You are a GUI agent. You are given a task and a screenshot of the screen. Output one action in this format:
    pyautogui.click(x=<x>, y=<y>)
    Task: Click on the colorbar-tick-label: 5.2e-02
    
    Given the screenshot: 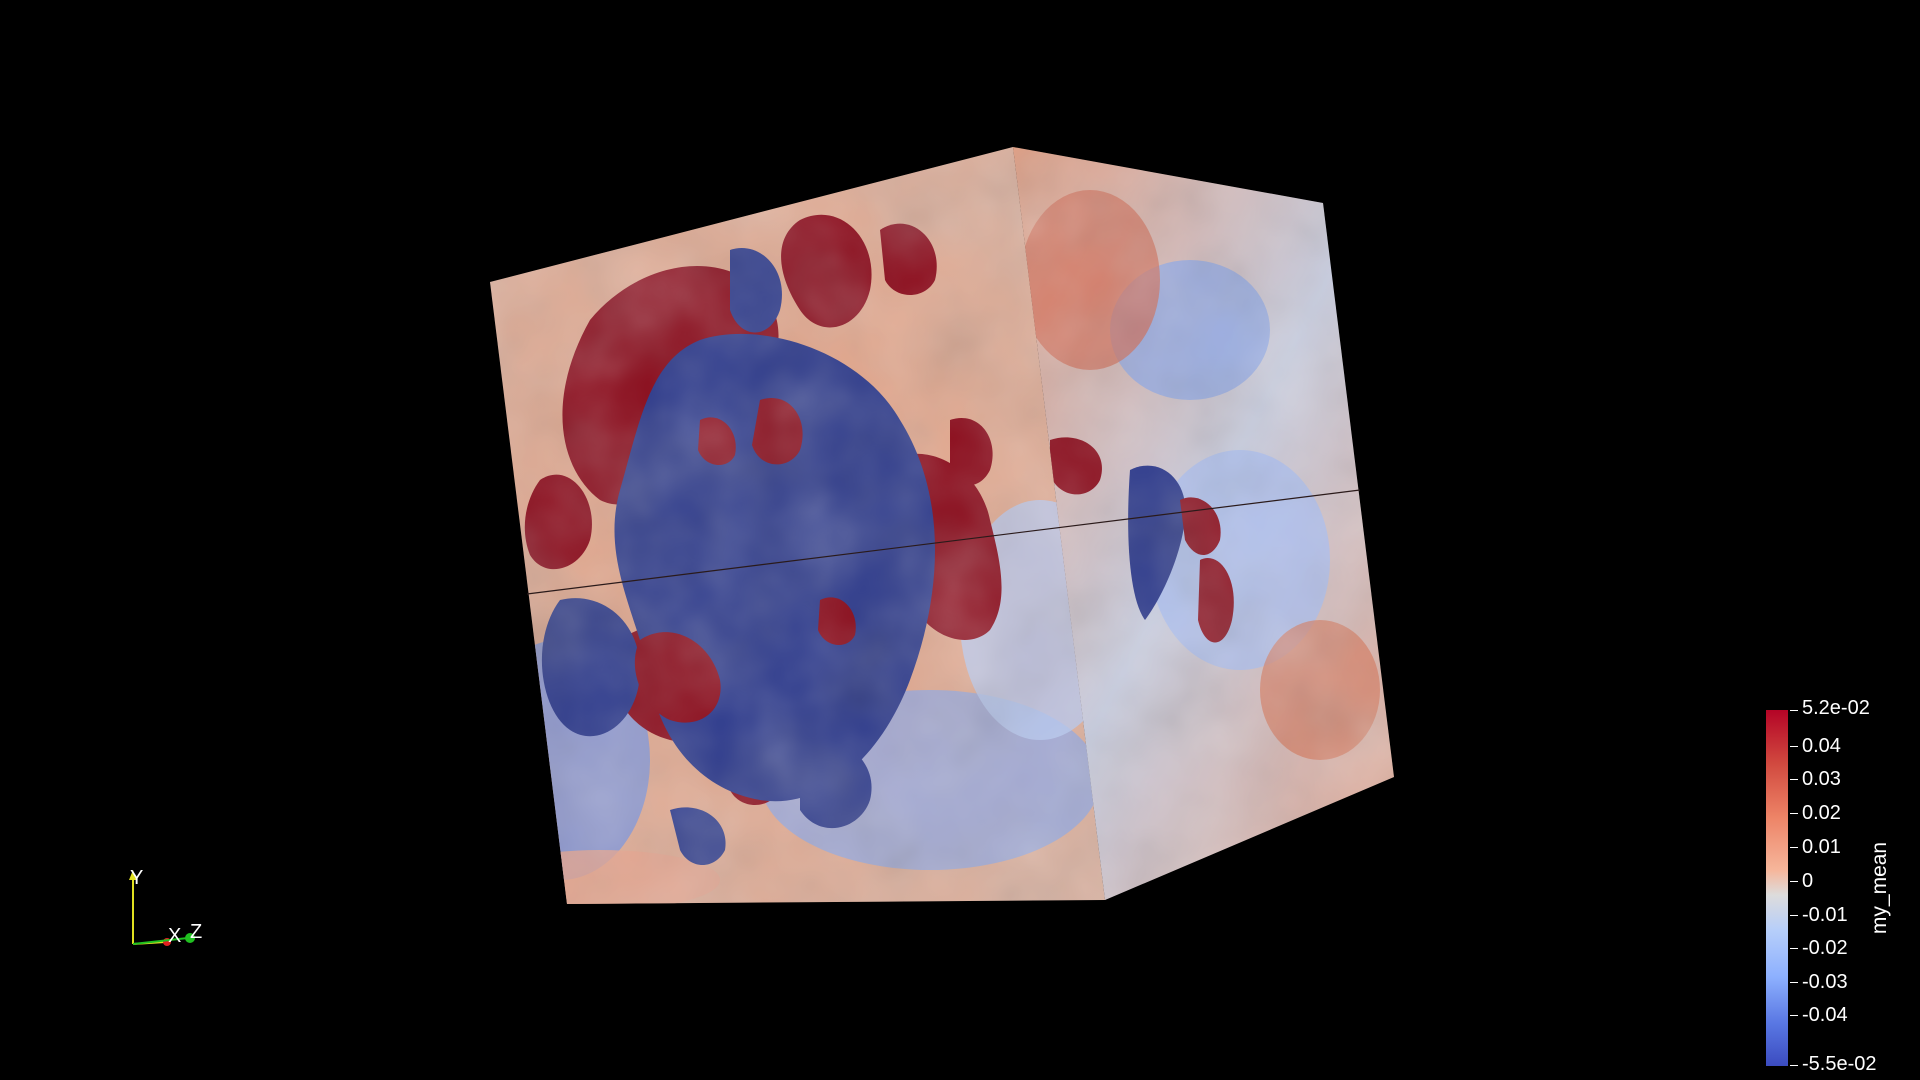 What is the action you would take?
    pyautogui.click(x=1836, y=708)
    